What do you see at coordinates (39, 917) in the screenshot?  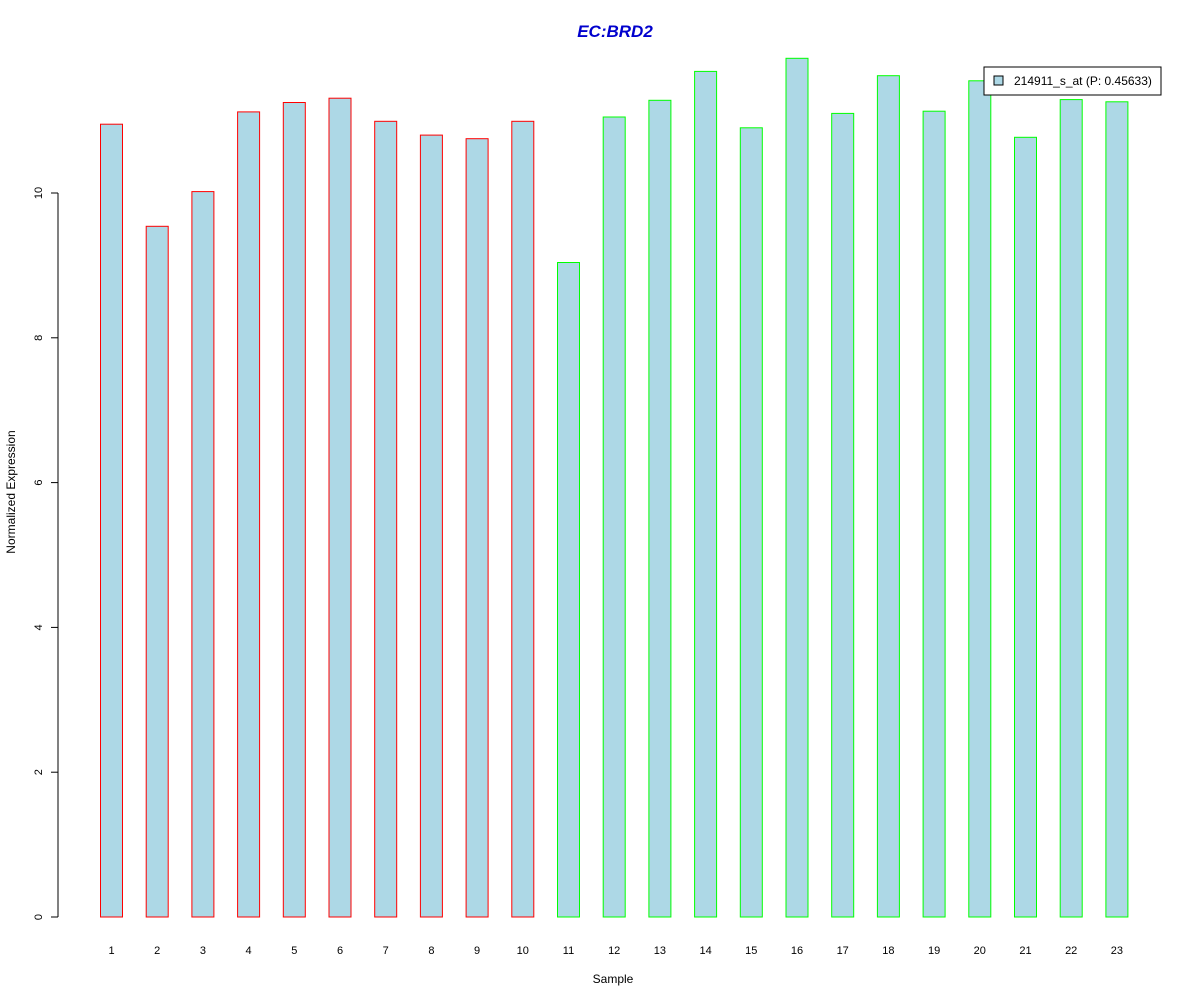 I see `y-tick-label: 0` at bounding box center [39, 917].